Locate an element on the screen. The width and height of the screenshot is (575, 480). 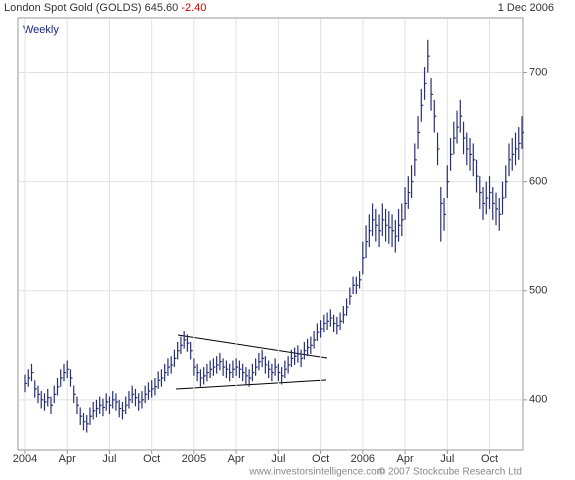
chart-date: 1 Dec 2006 is located at coordinates (526, 8).